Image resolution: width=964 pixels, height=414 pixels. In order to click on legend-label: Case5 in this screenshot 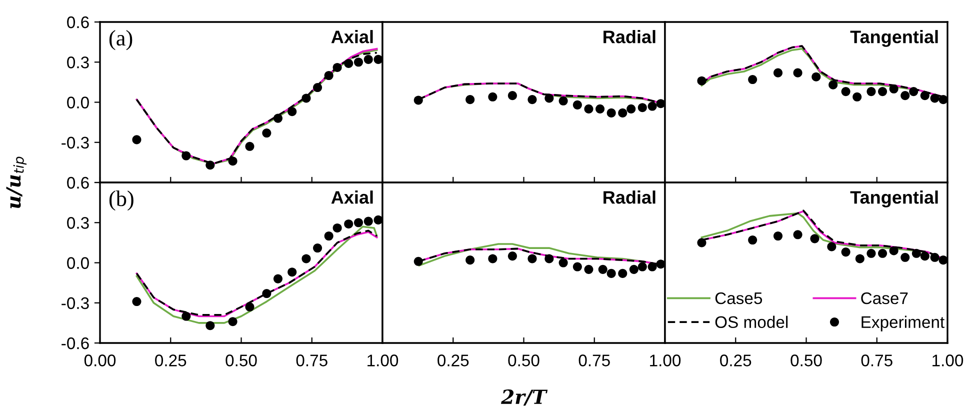, I will do `click(738, 298)`.